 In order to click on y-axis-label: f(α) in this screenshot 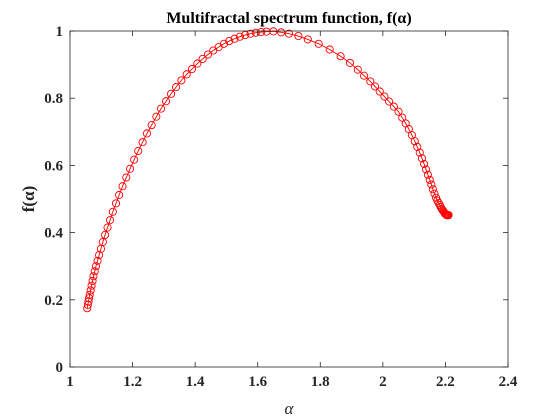, I will do `click(28, 199)`.